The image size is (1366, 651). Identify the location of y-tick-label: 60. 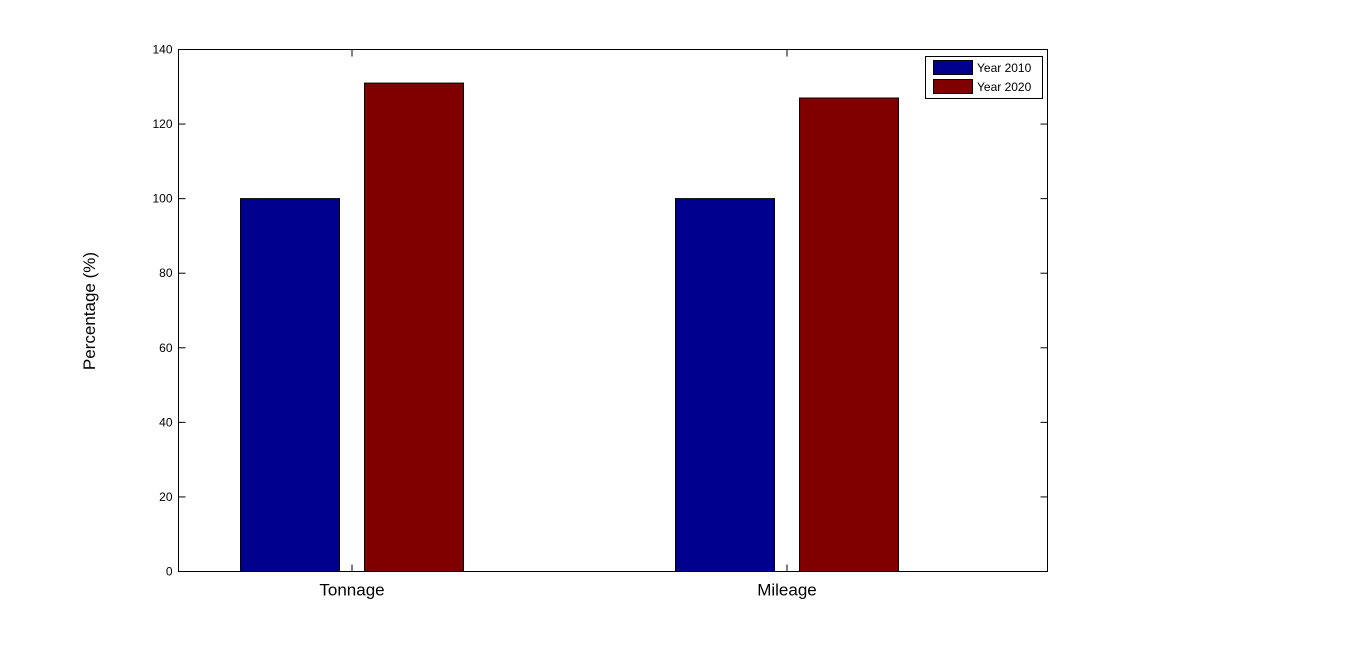
(166, 348).